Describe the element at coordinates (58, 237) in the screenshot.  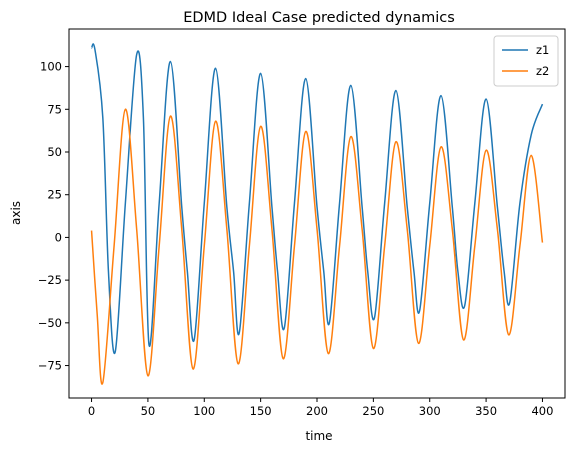
I see `y-tick-label: 0` at that location.